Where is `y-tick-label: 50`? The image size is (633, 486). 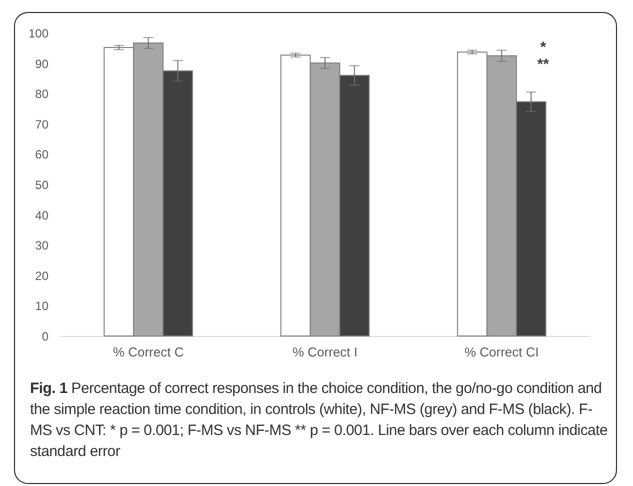 y-tick-label: 50 is located at coordinates (42, 185).